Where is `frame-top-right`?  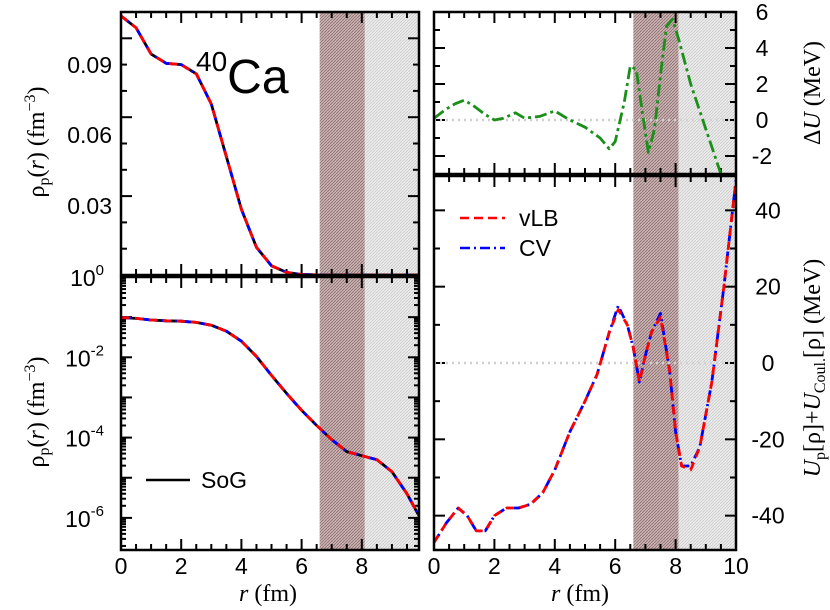
frame-top-right is located at coordinates (585, 93).